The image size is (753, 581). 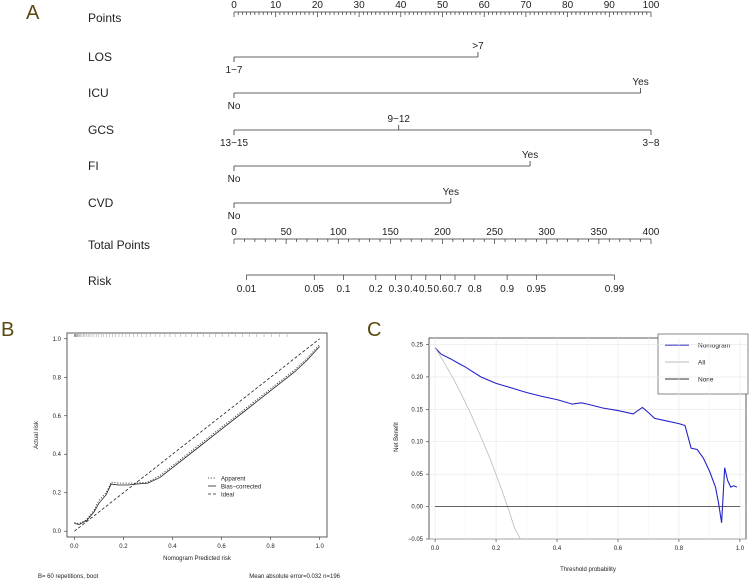 What do you see at coordinates (57, 340) in the screenshot?
I see `calibration-y-tick-label: 1.0` at bounding box center [57, 340].